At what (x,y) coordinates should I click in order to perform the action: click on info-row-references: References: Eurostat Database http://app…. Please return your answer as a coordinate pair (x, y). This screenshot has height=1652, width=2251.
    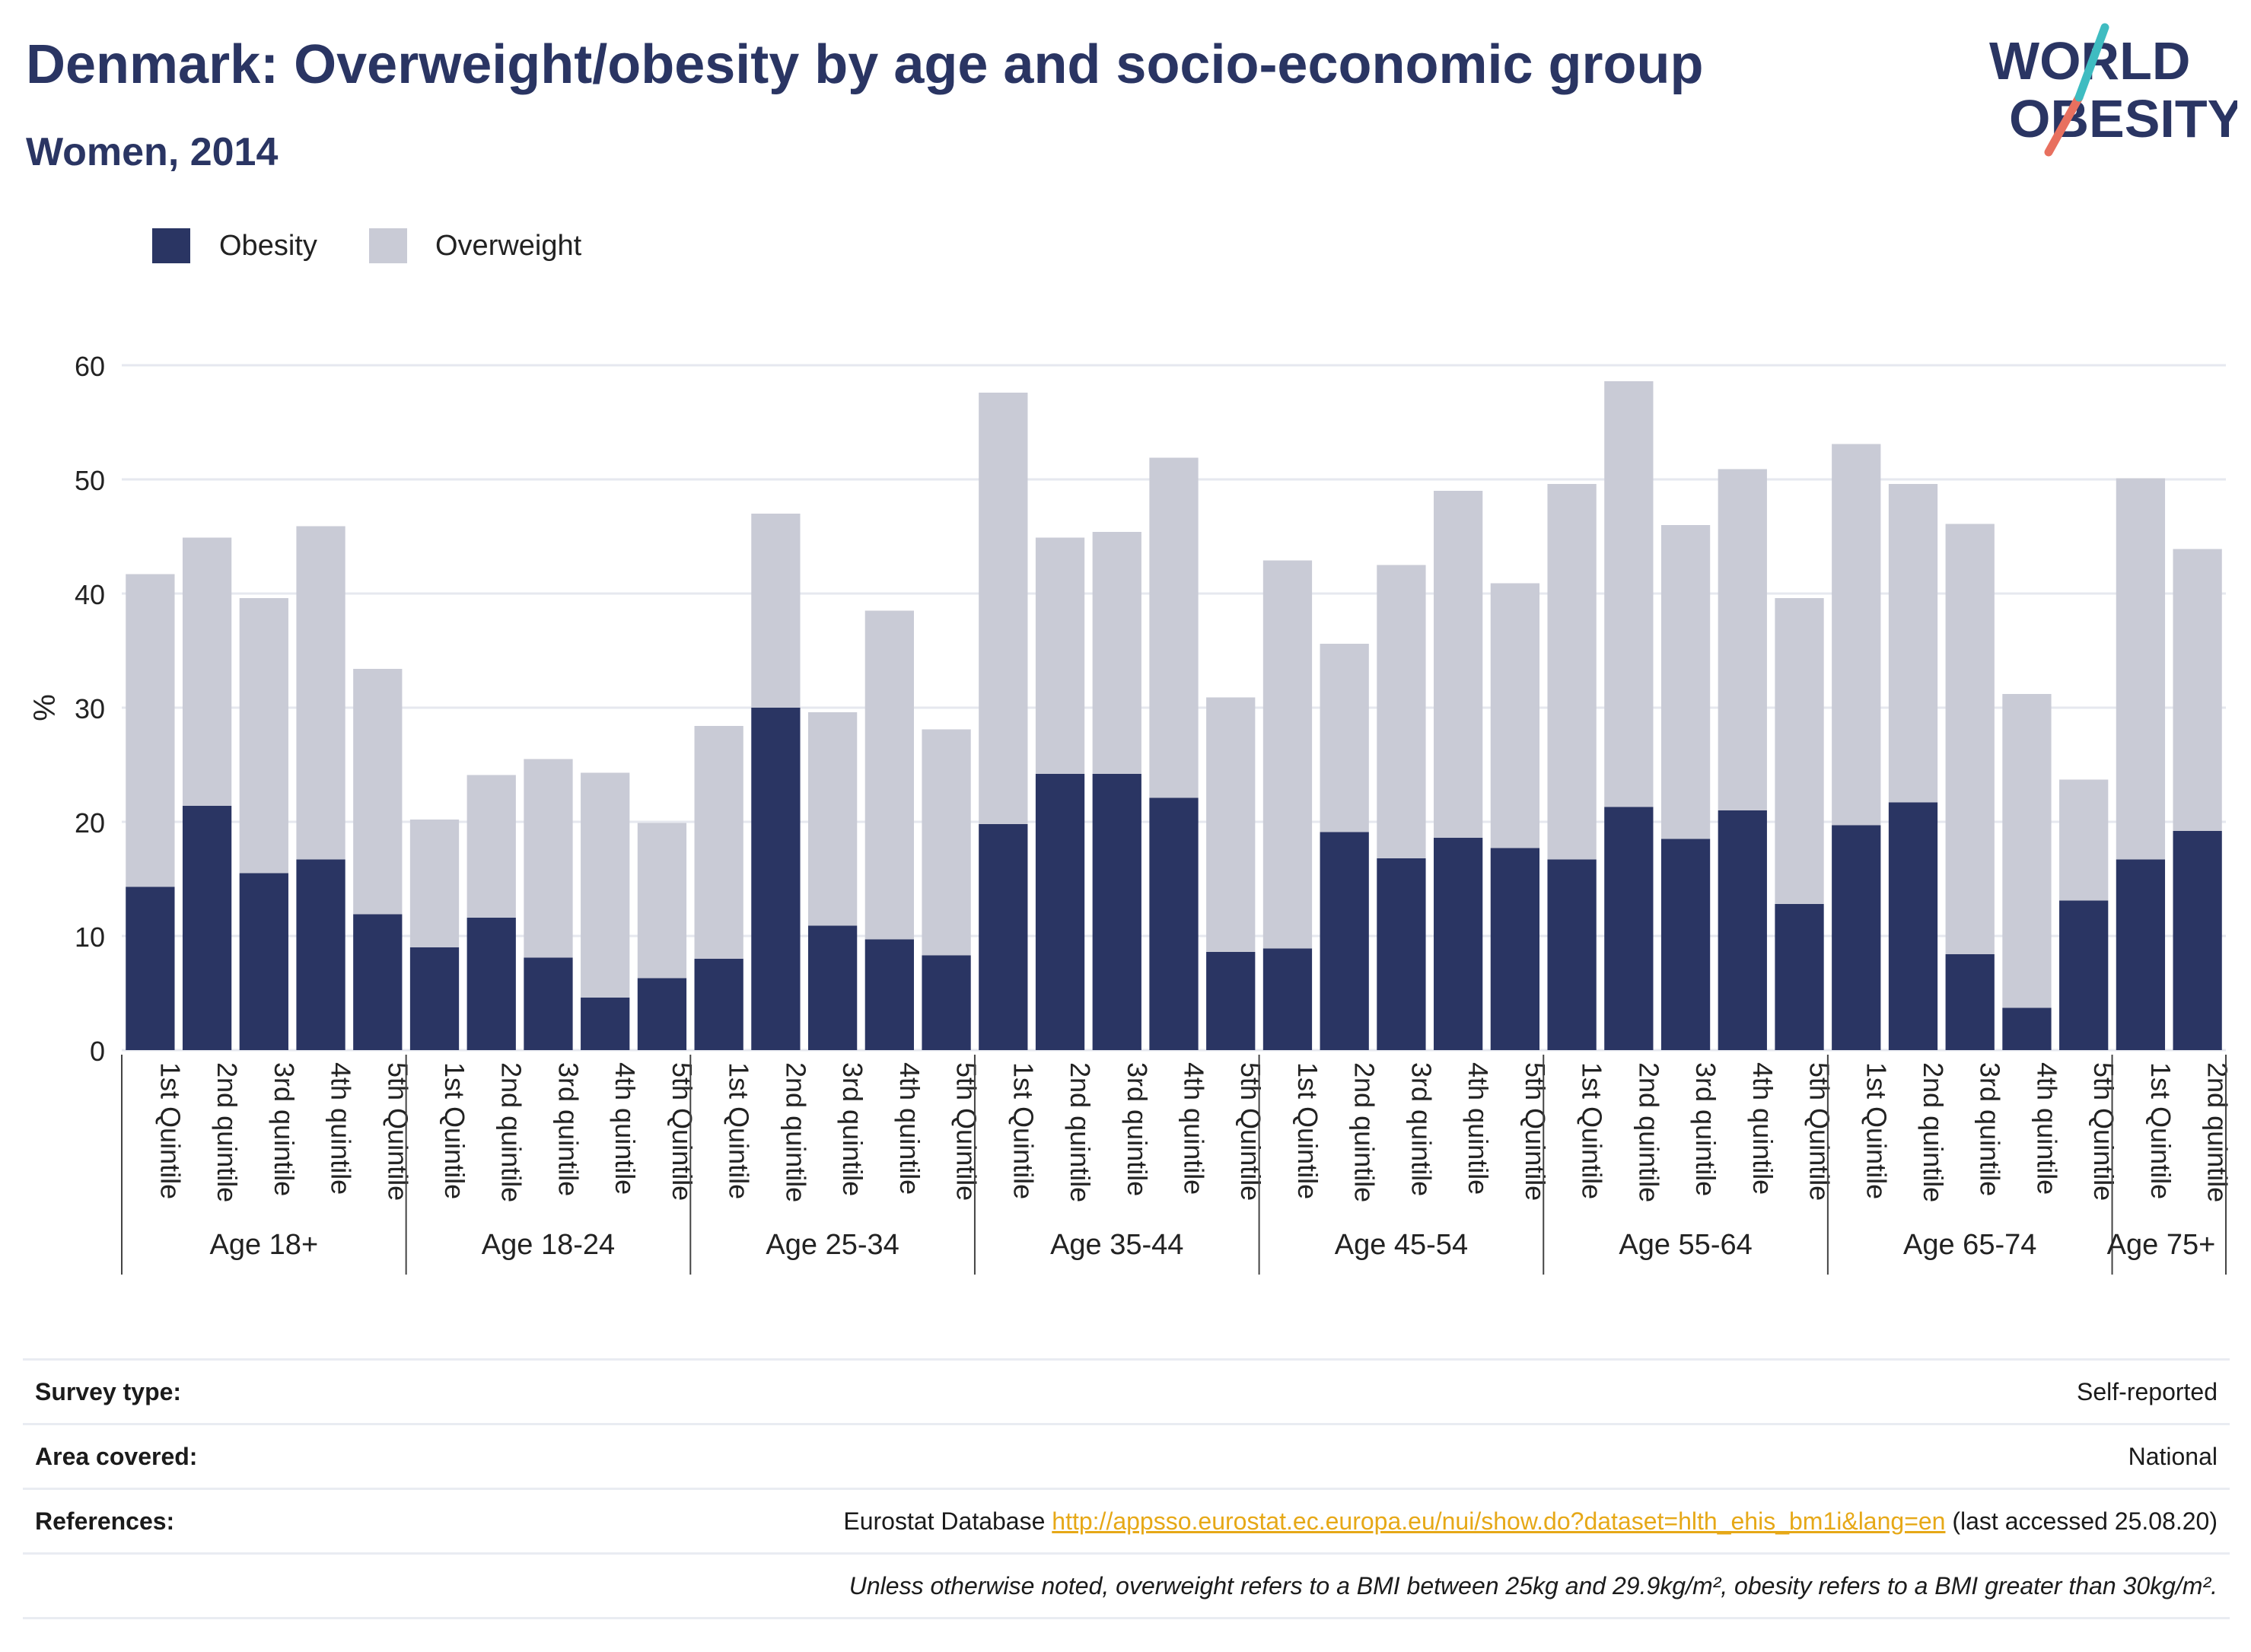
    Looking at the image, I should click on (1126, 1522).